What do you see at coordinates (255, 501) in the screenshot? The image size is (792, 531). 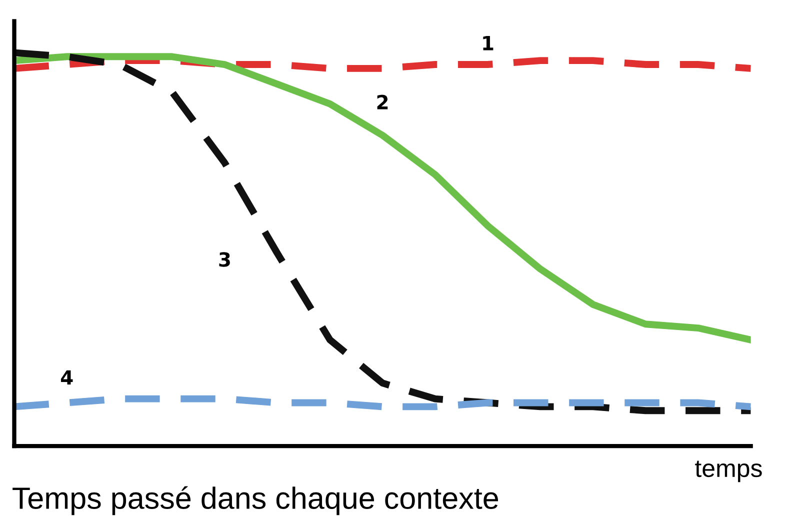 I see `text: Temps passé dans chaque contexte` at bounding box center [255, 501].